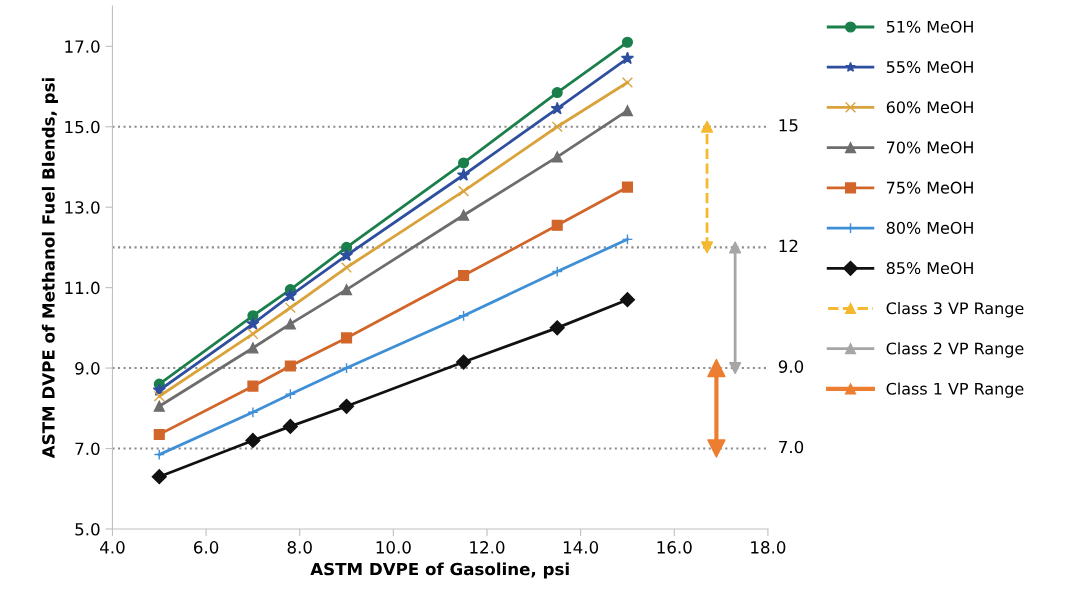  What do you see at coordinates (791, 447) in the screenshot?
I see `ref-line-label: 7.0` at bounding box center [791, 447].